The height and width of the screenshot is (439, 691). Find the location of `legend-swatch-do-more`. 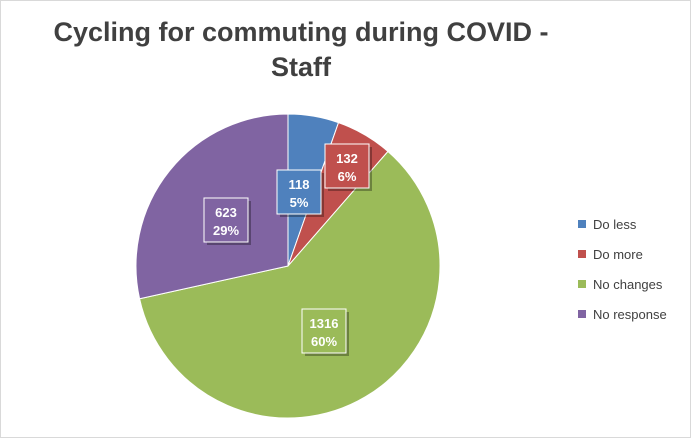

legend-swatch-do-more is located at coordinates (582, 254).